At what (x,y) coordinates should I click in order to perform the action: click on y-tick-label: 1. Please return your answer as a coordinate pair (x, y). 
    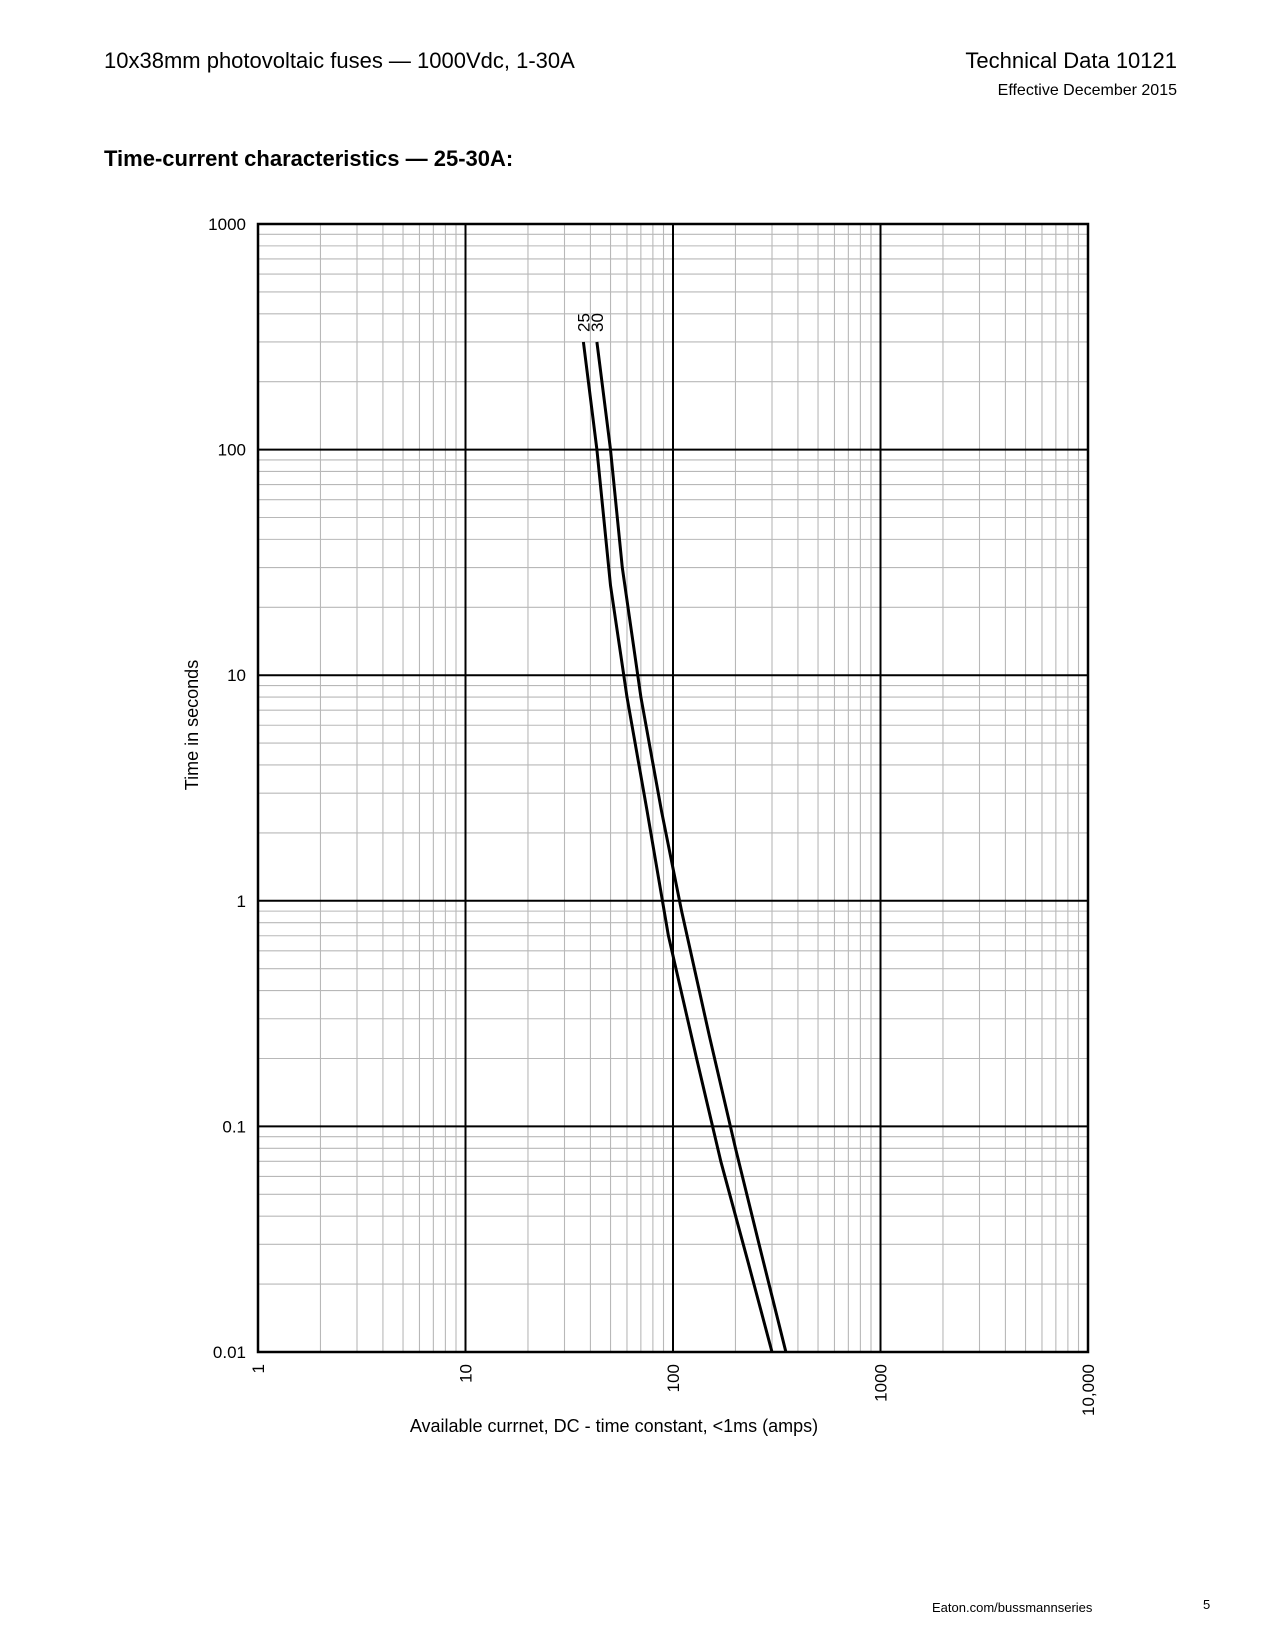
    Looking at the image, I should click on (241, 901).